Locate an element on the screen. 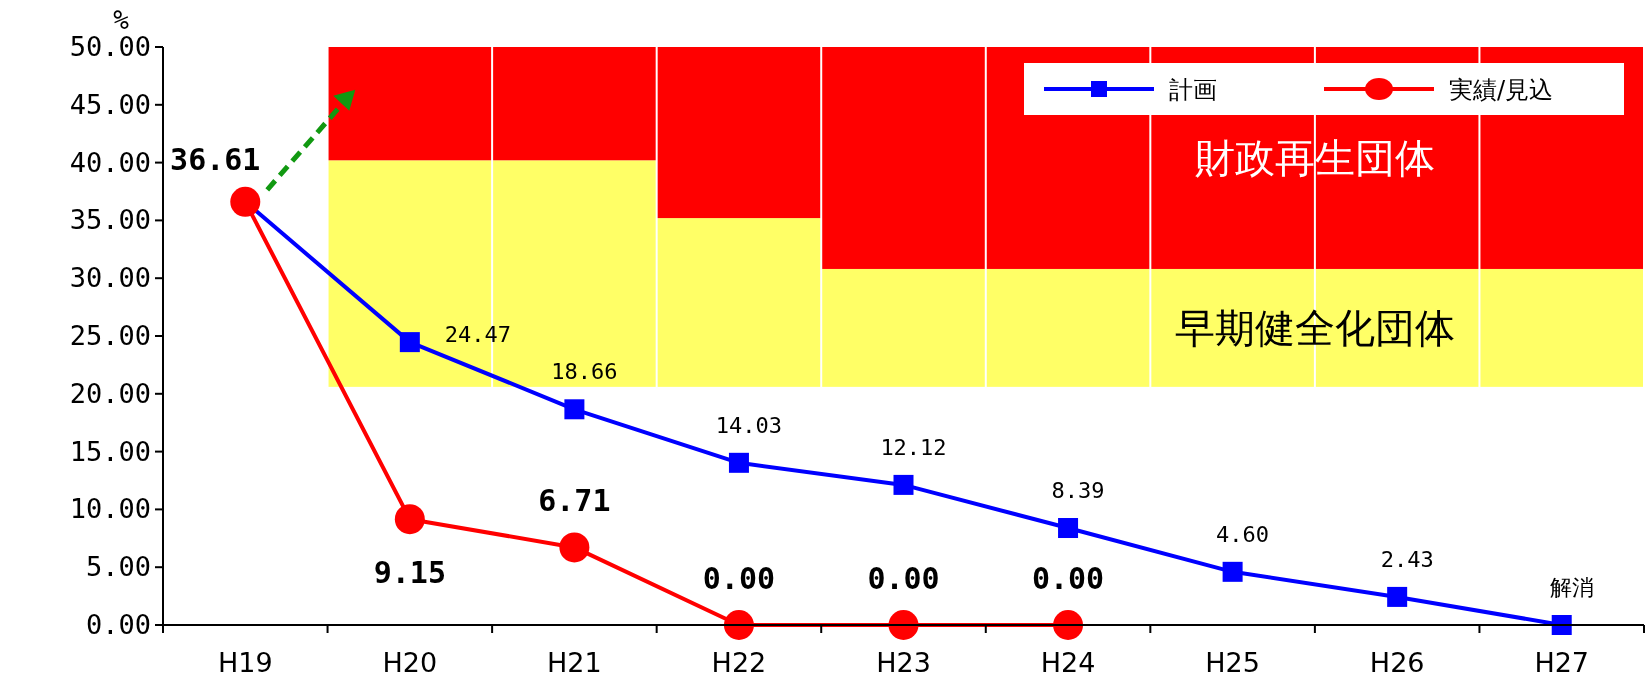 Image resolution: width=1647 pixels, height=687 pixels. data-label: 9.15 is located at coordinates (409, 573).